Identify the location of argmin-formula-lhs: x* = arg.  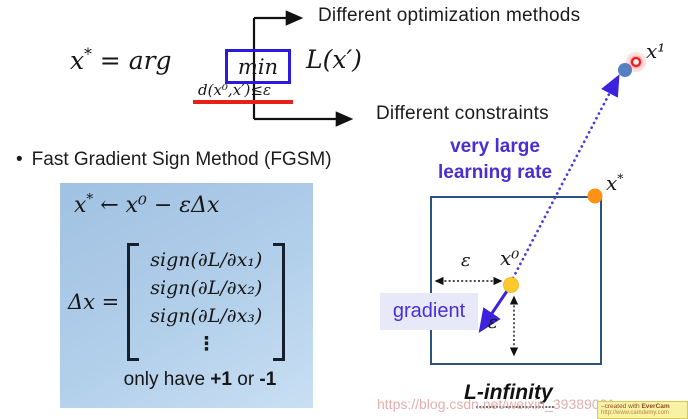
(121, 60).